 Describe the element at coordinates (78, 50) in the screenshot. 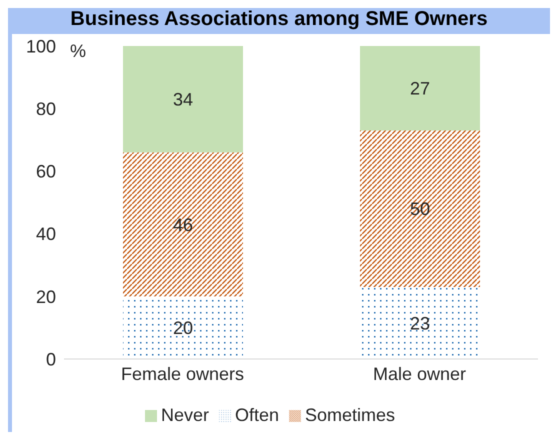

I see `y-axis-title: %` at that location.